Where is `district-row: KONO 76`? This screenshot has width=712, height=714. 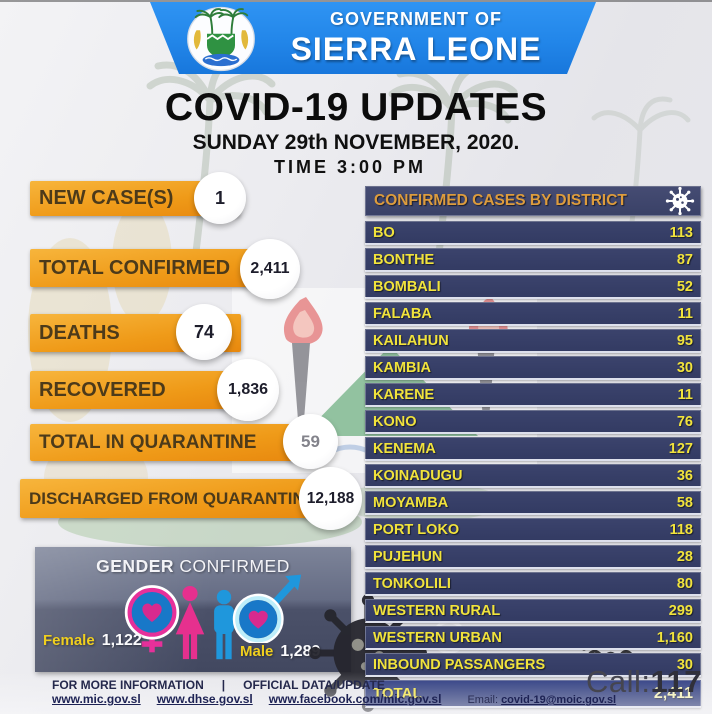
district-row: KONO 76 is located at coordinates (533, 422).